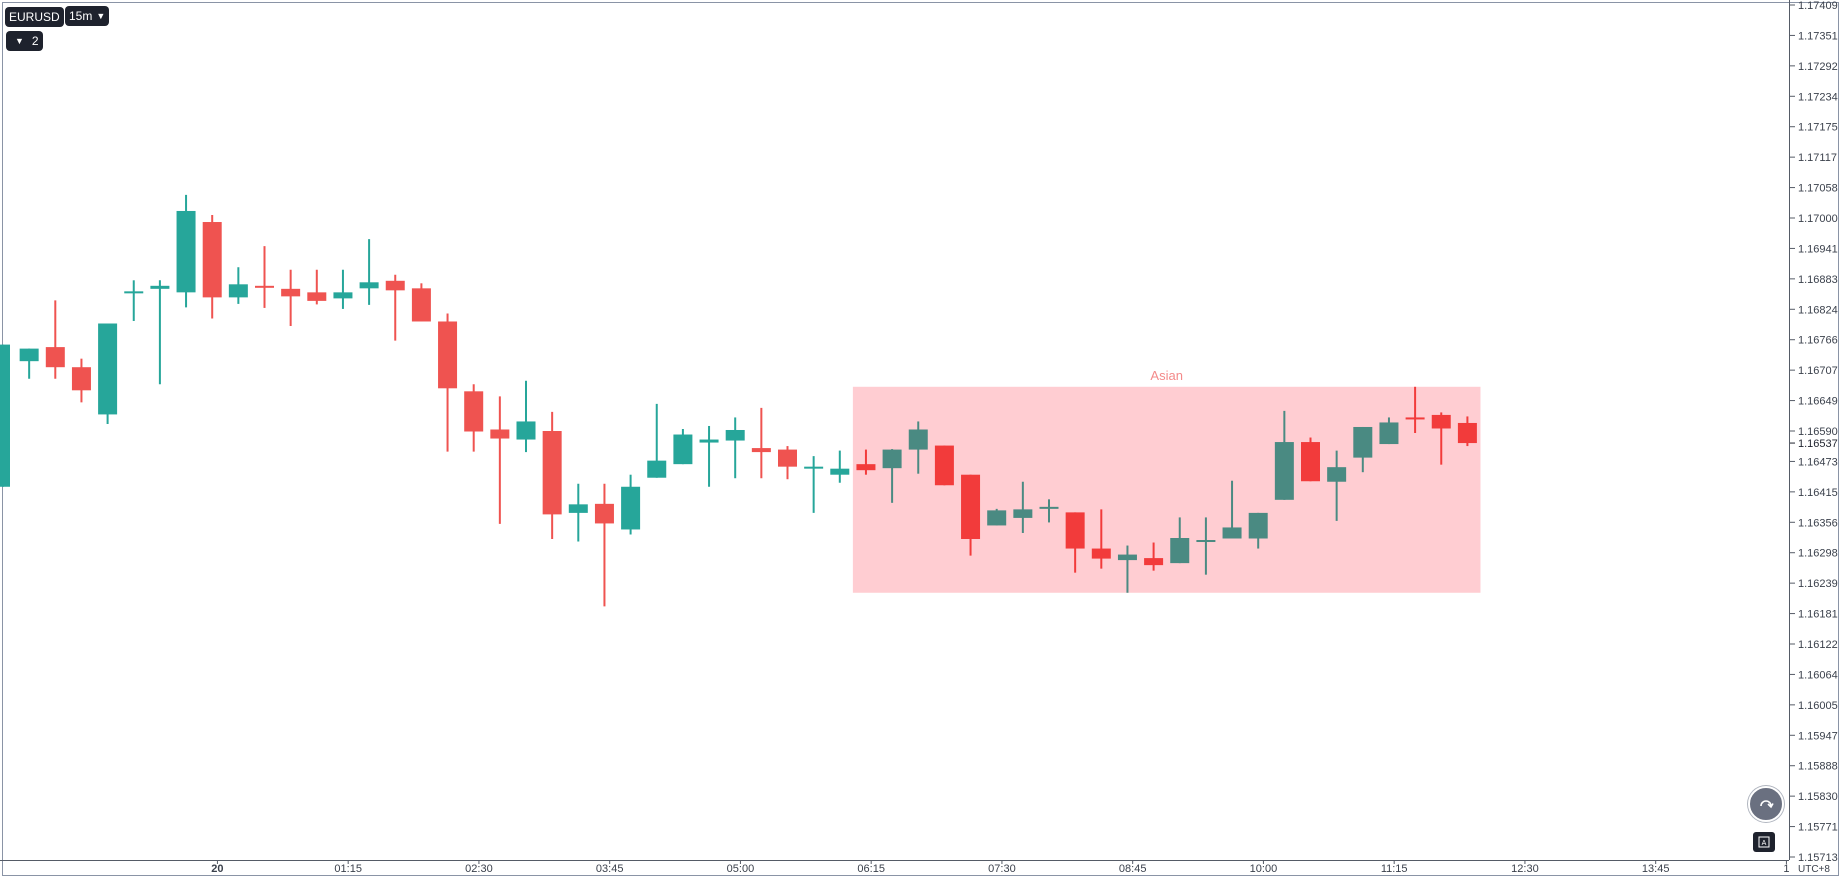 This screenshot has width=1841, height=878. Describe the element at coordinates (1818, 6) in the screenshot. I see `price-tick-label: 1.17409` at that location.